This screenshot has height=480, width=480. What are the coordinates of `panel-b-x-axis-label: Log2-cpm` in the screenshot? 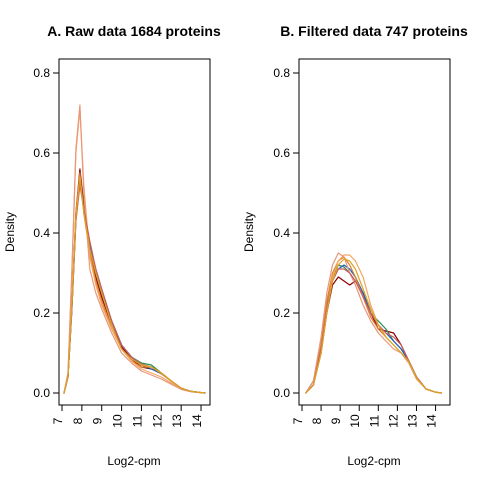 It's located at (373, 461).